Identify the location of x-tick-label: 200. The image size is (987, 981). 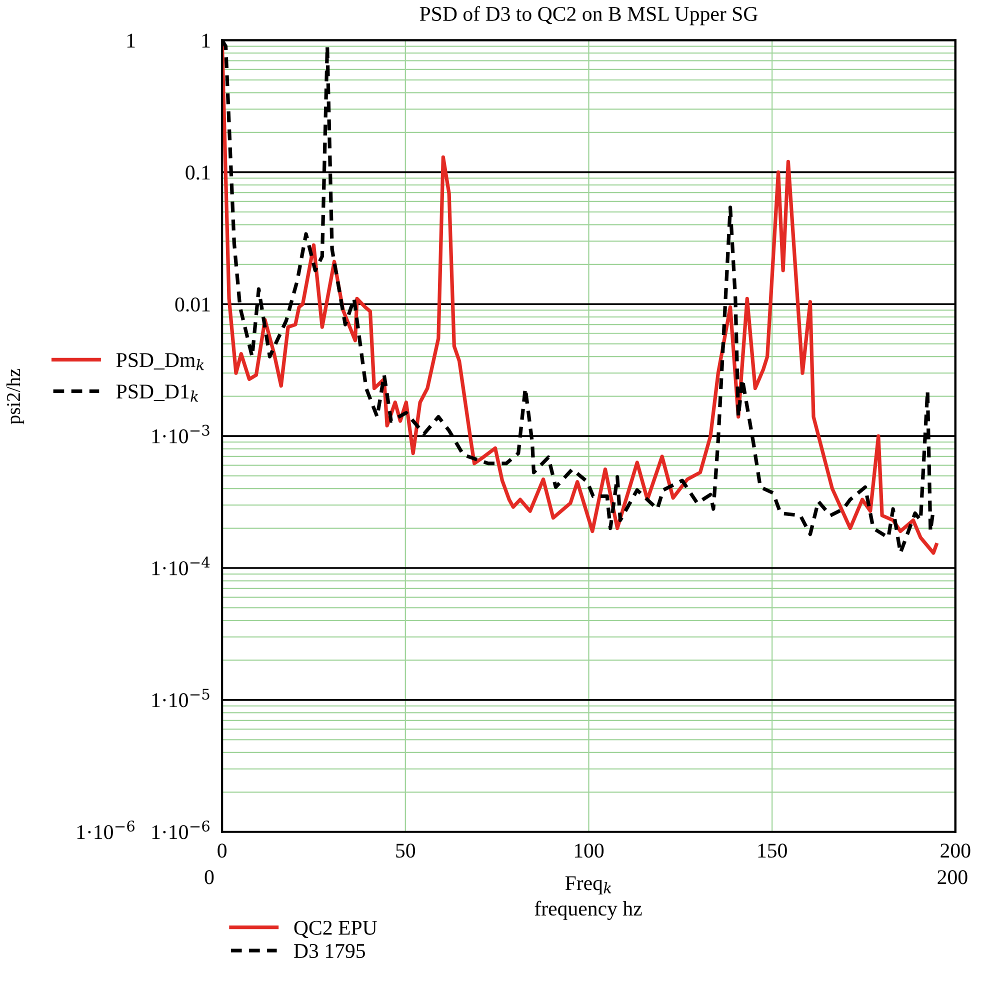
(955, 851).